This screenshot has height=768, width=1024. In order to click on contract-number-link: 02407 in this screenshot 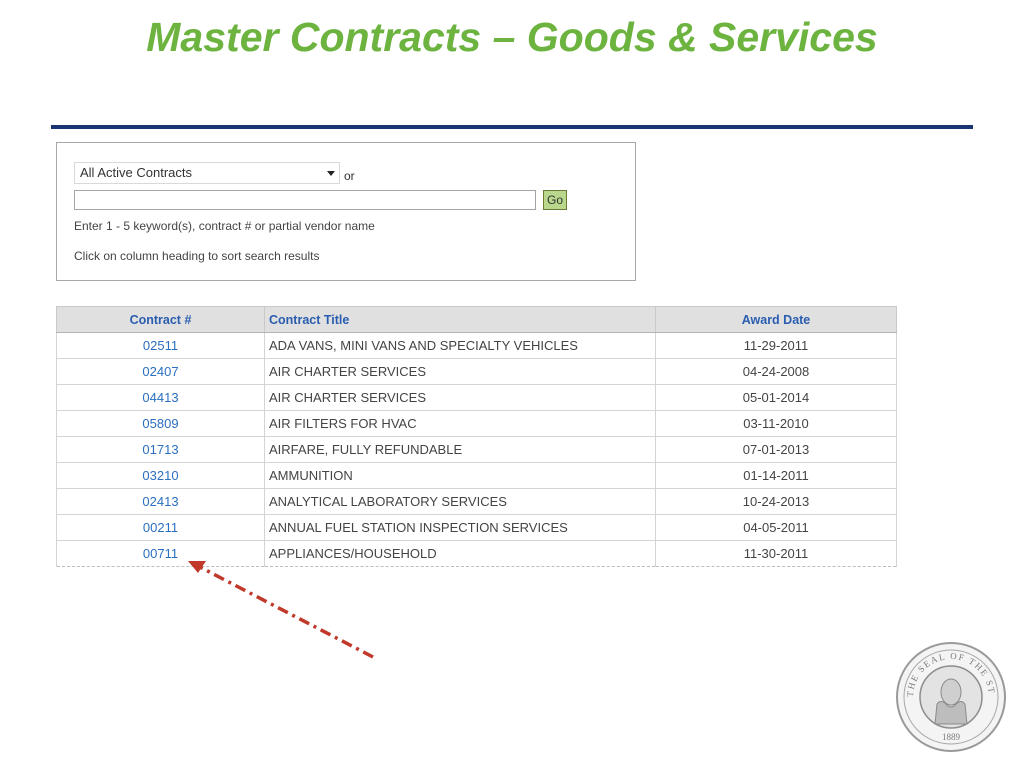, I will do `click(160, 371)`.